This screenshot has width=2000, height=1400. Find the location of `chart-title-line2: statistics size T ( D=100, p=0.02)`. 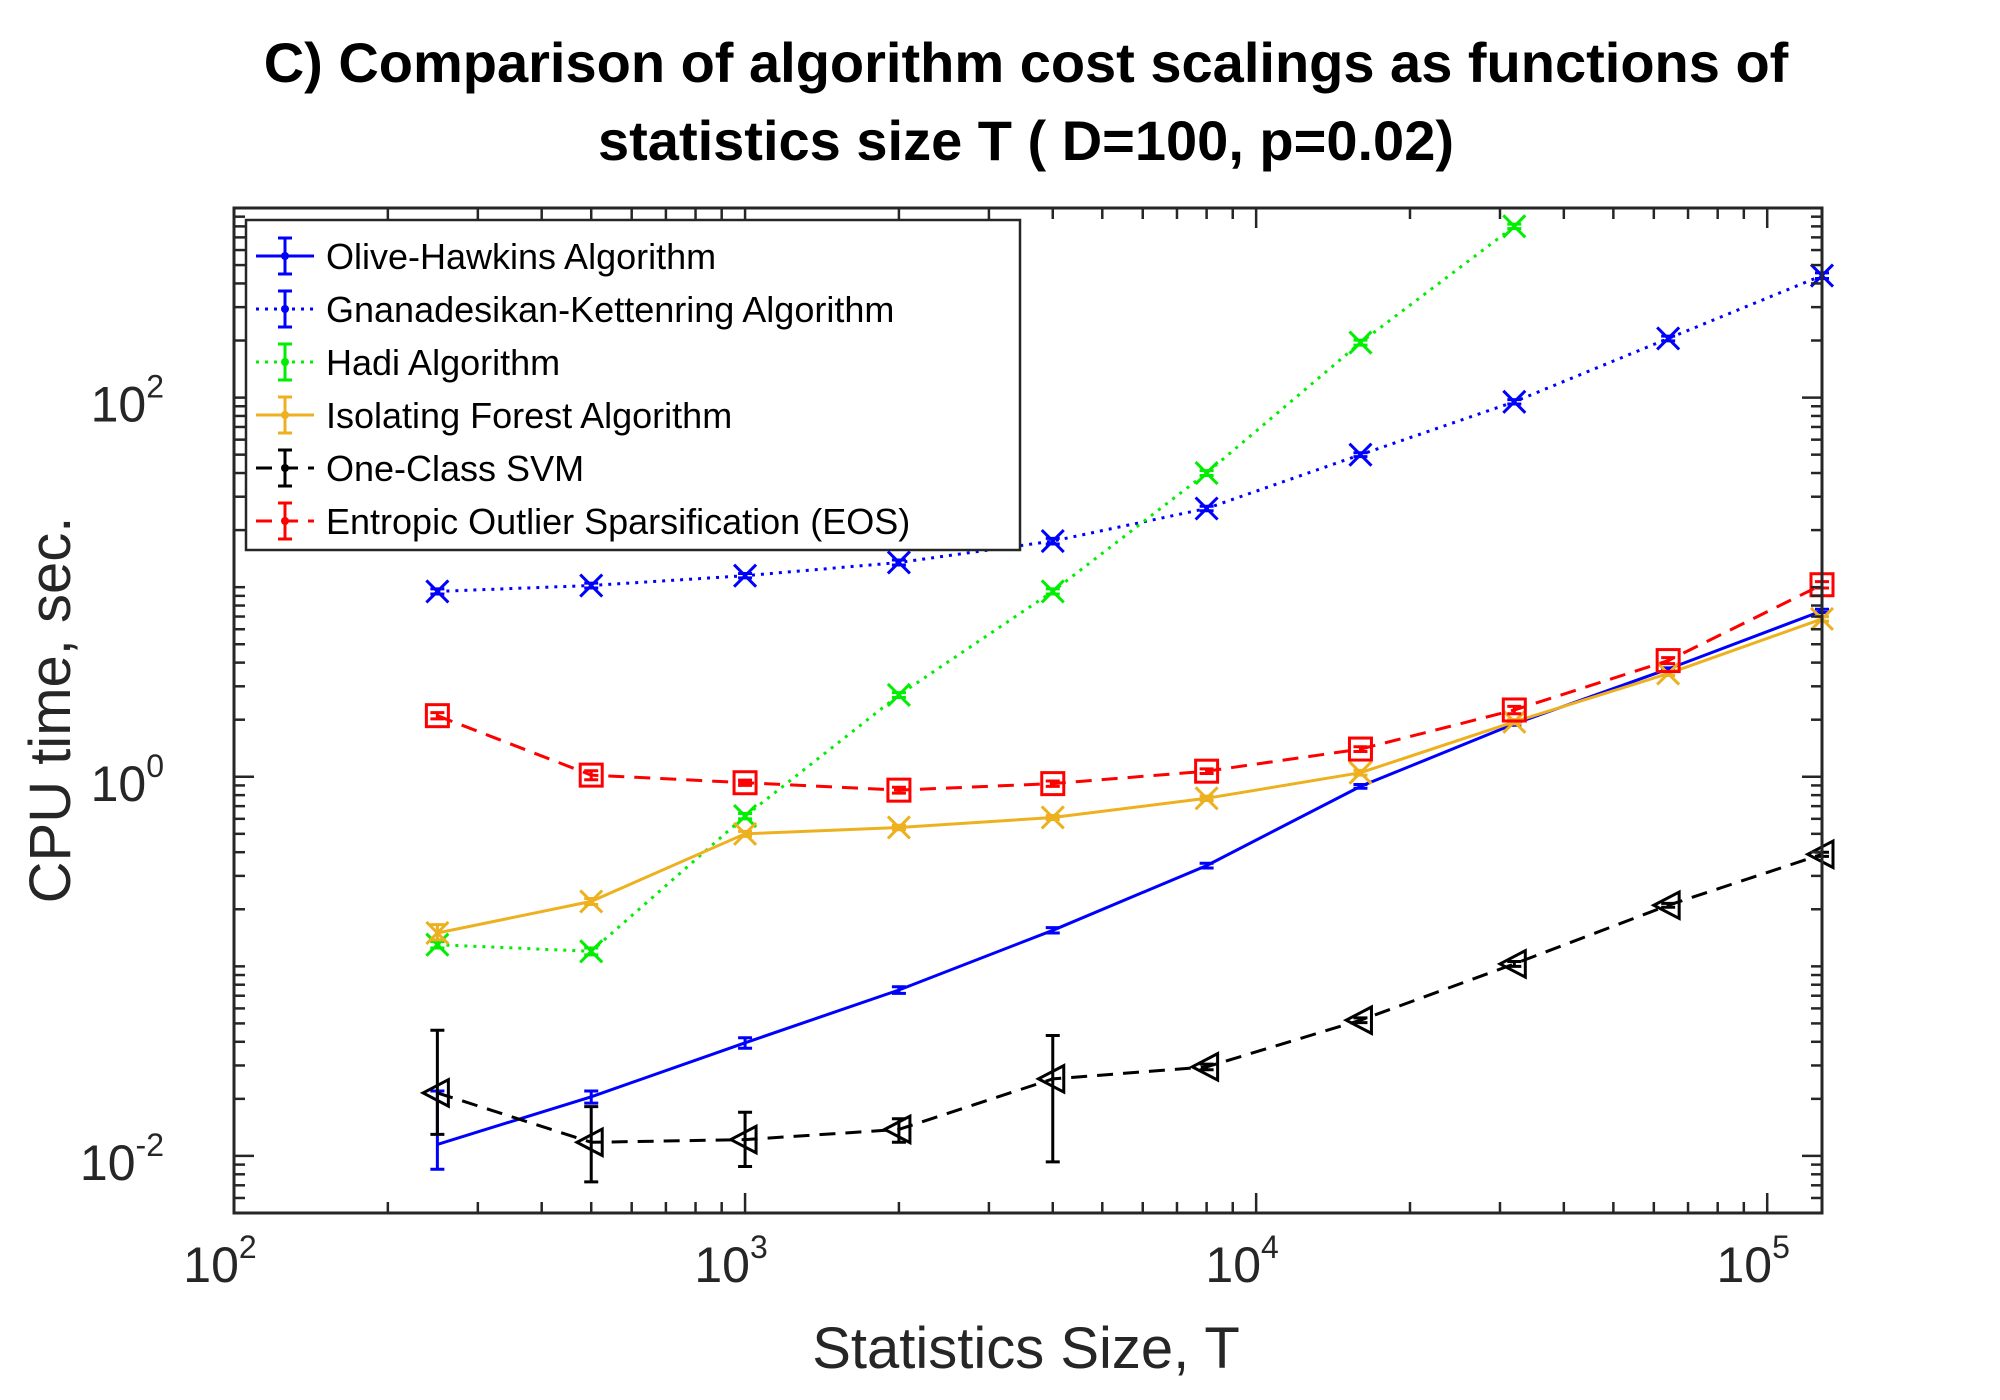

chart-title-line2: statistics size T ( D=100, p=0.02) is located at coordinates (1026, 140).